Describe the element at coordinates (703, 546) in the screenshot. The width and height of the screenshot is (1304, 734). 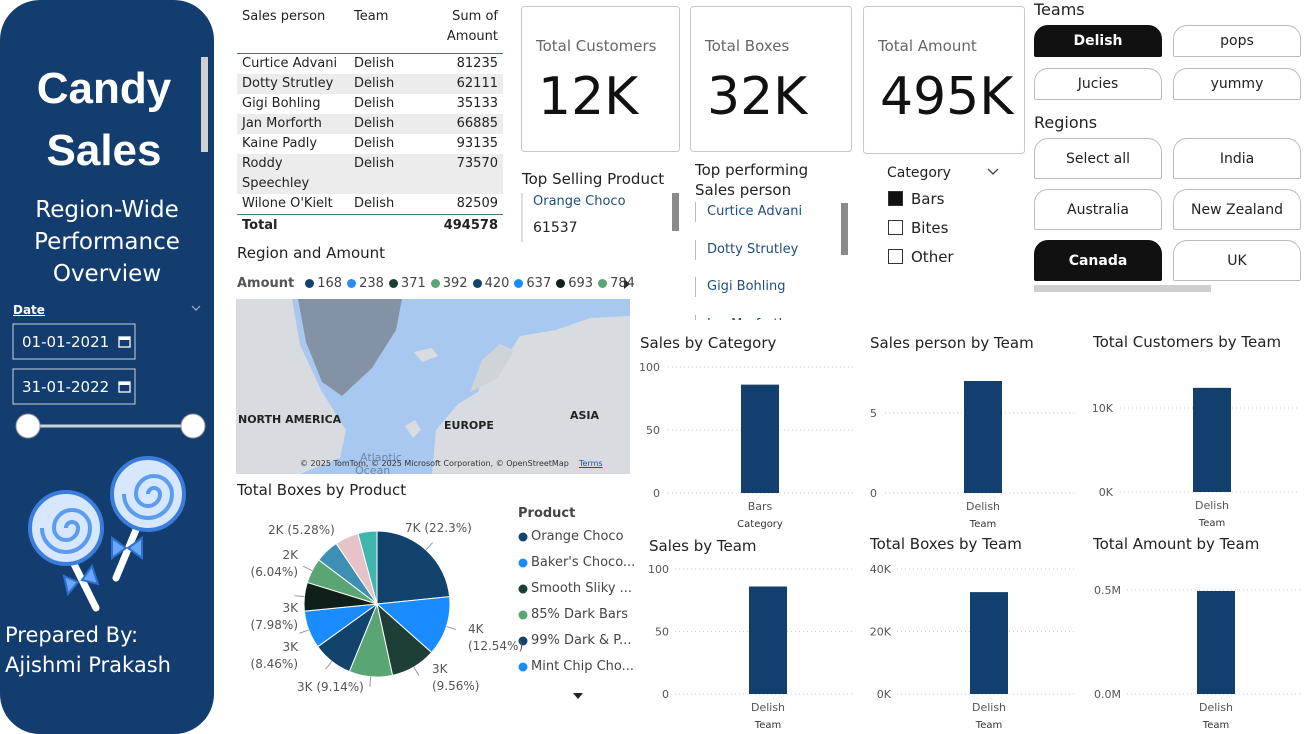
I see `chart-title: Sales by Team` at that location.